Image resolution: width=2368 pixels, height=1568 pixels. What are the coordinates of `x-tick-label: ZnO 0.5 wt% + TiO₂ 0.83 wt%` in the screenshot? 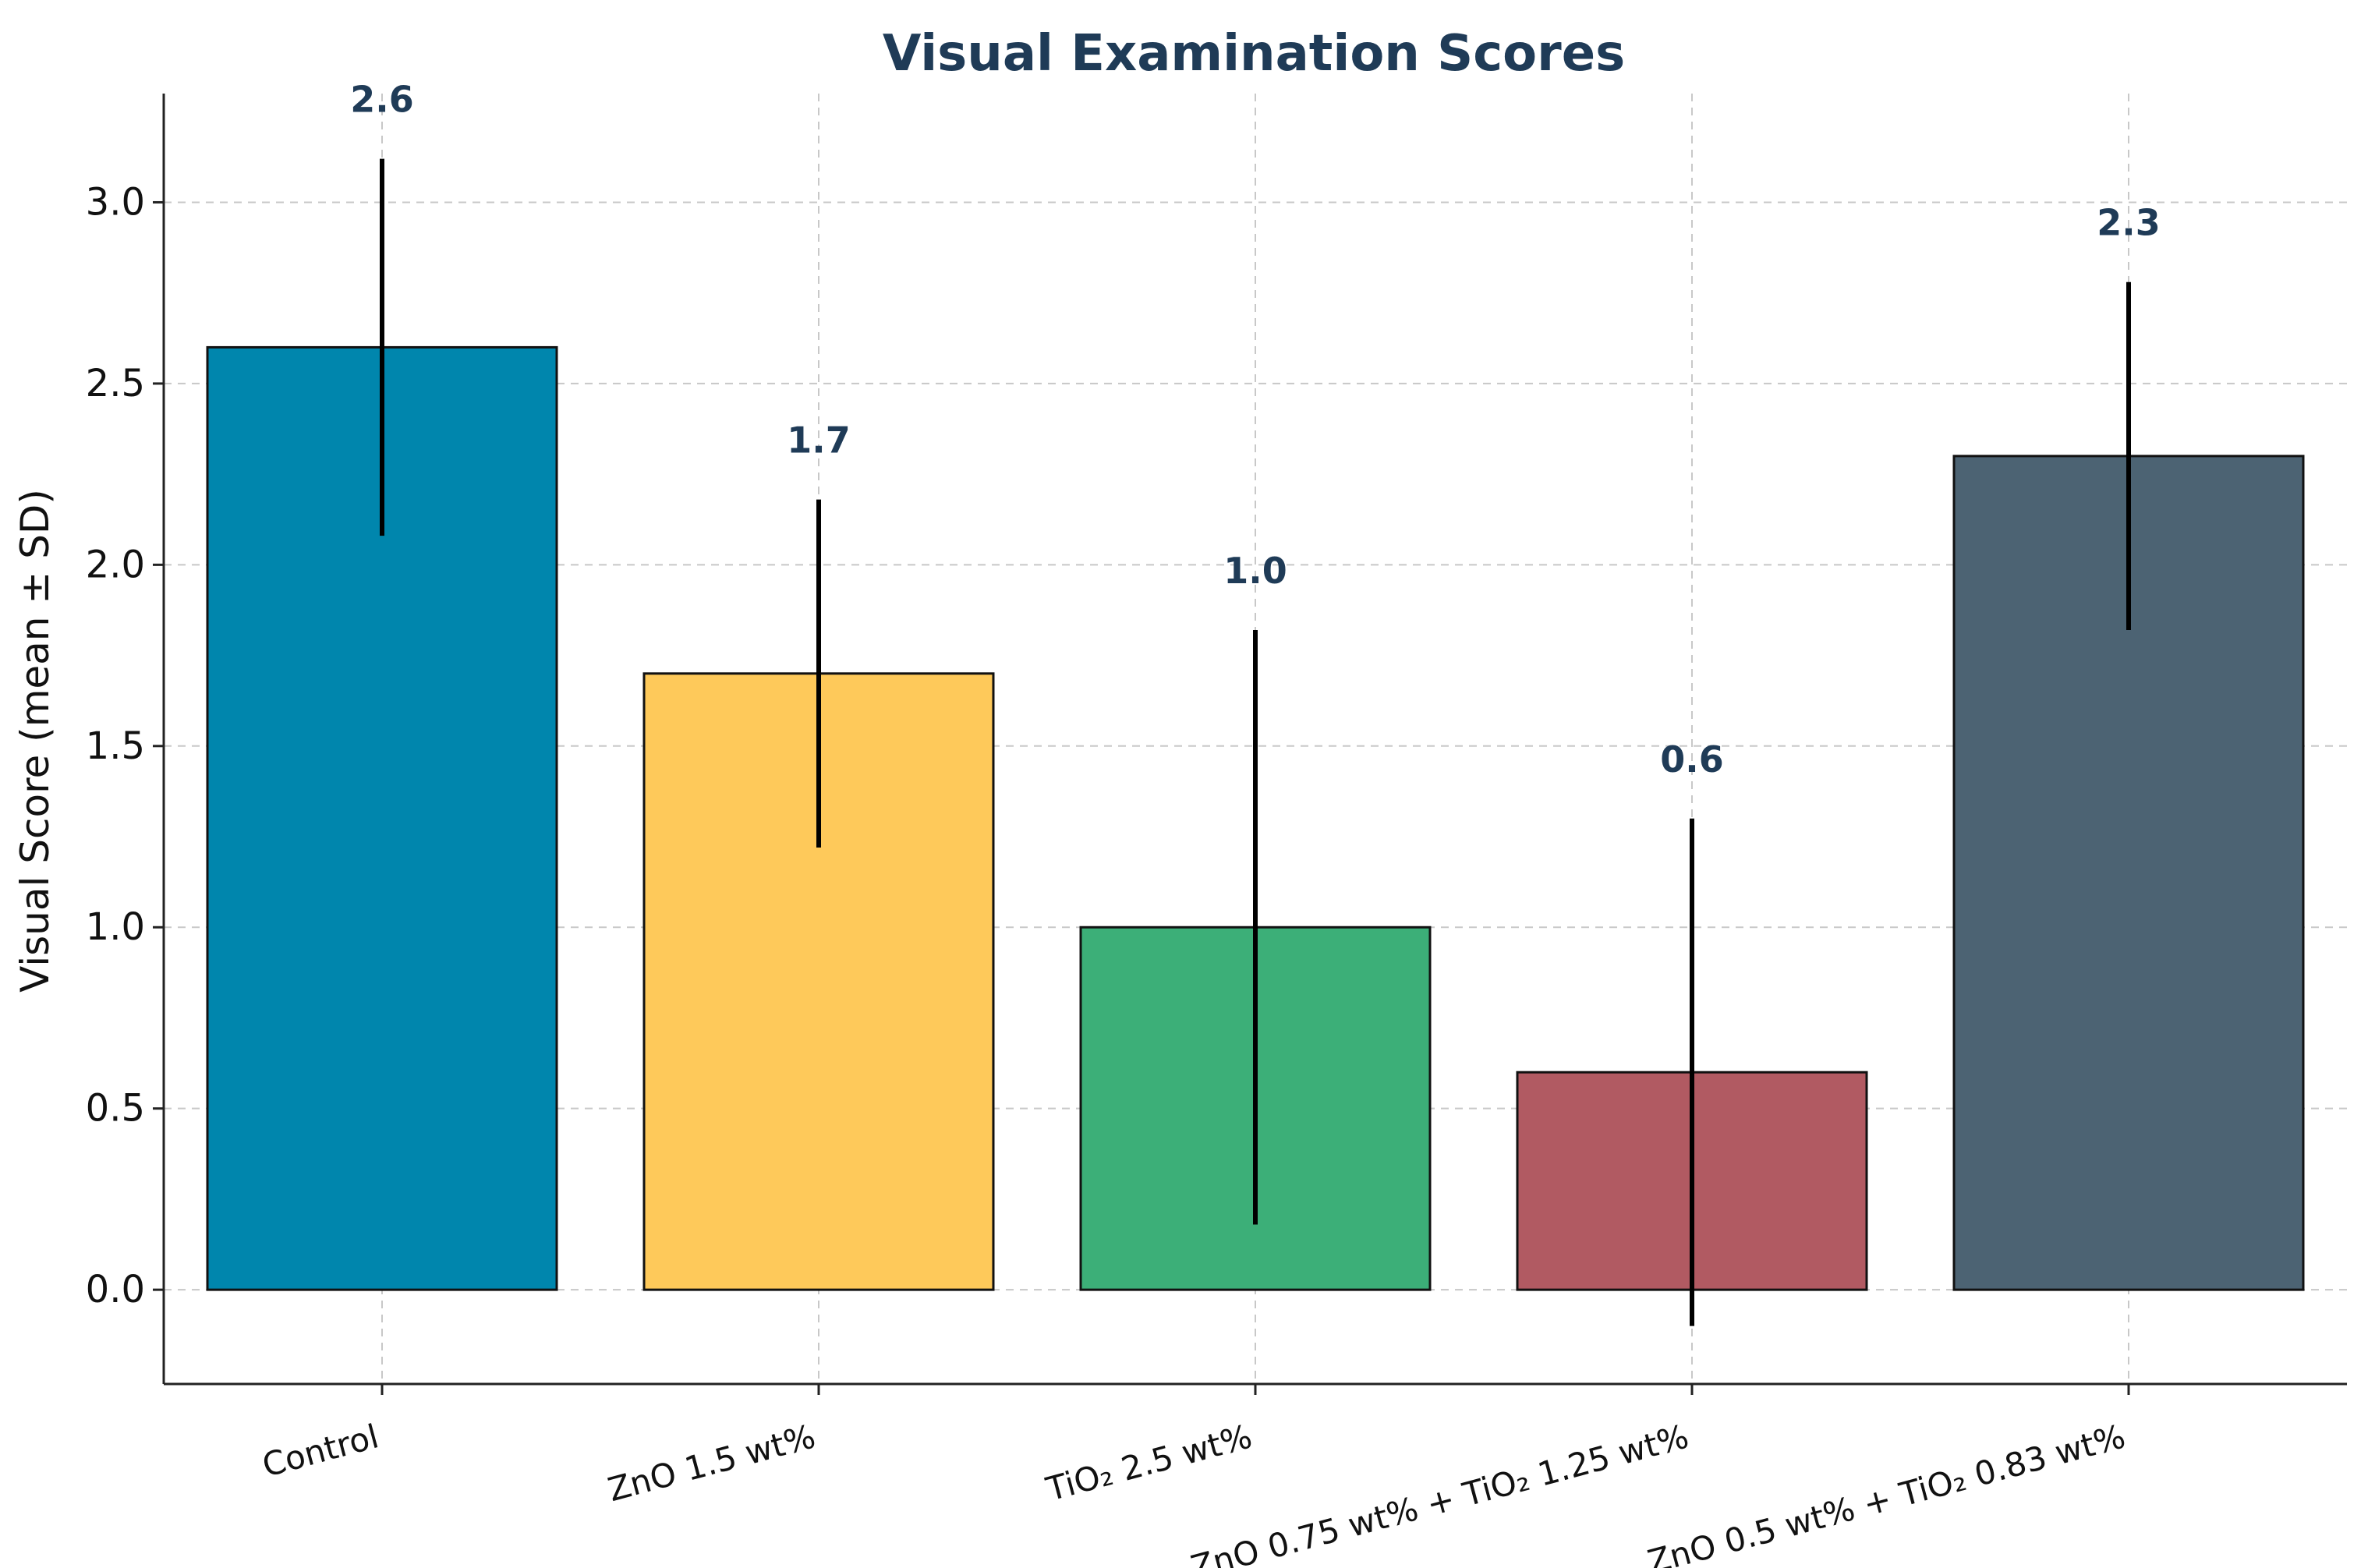 It's located at (1886, 1492).